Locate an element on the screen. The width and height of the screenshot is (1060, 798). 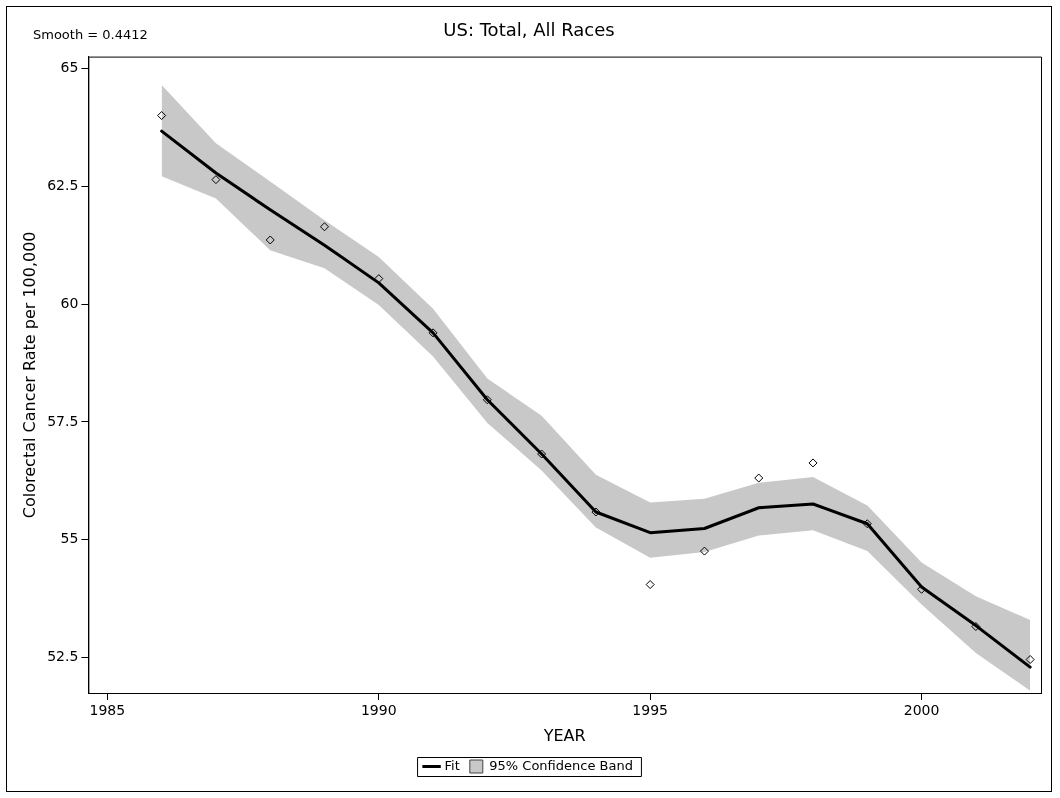
y-tick-label: 52.5 is located at coordinates (63, 656).